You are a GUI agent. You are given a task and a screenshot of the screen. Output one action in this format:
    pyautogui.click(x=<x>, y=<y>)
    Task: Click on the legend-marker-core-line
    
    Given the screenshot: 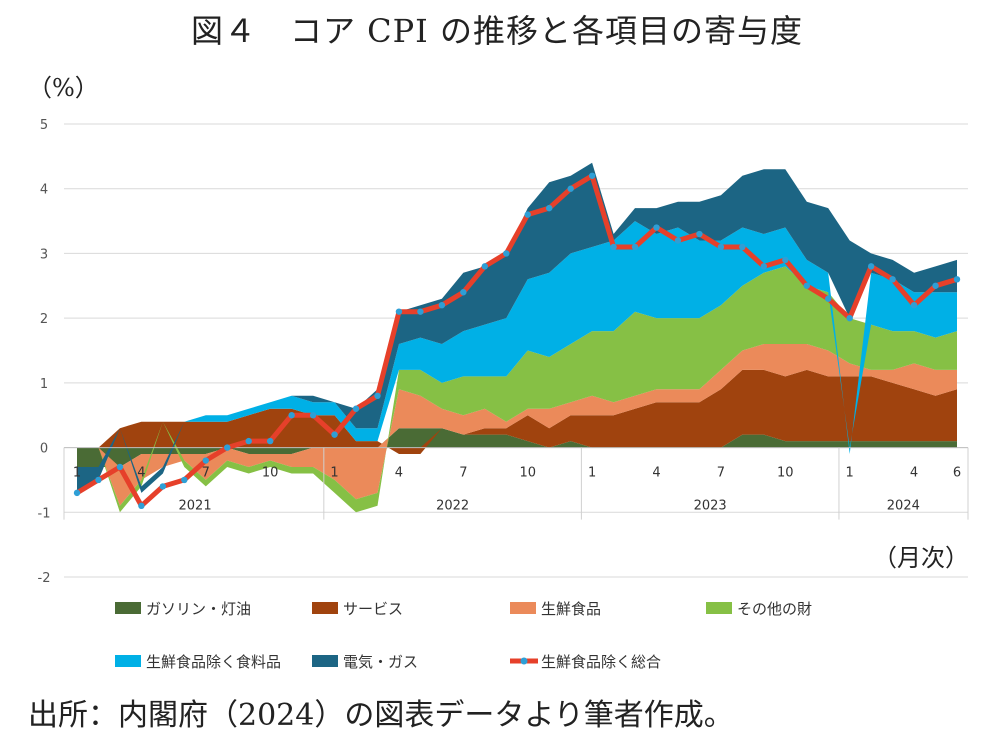 What is the action you would take?
    pyautogui.click(x=524, y=661)
    